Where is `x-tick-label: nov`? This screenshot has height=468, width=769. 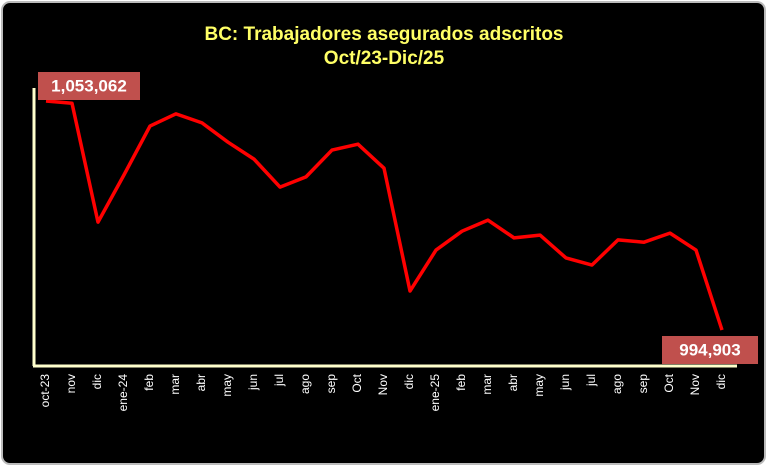
x-tick-label: nov is located at coordinates (71, 383).